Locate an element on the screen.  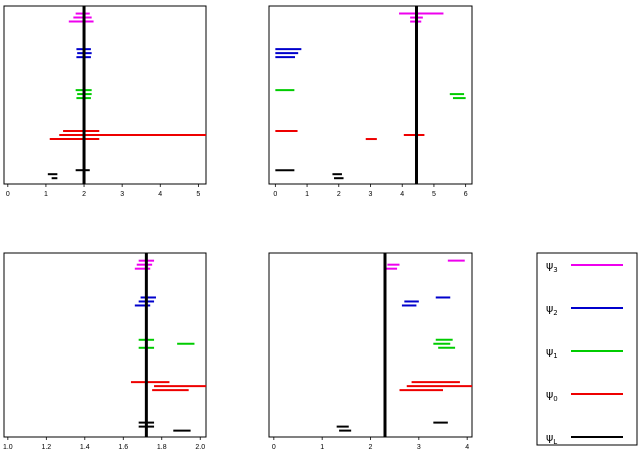
legend-label-psi1: ψ1 is located at coordinates (552, 352).